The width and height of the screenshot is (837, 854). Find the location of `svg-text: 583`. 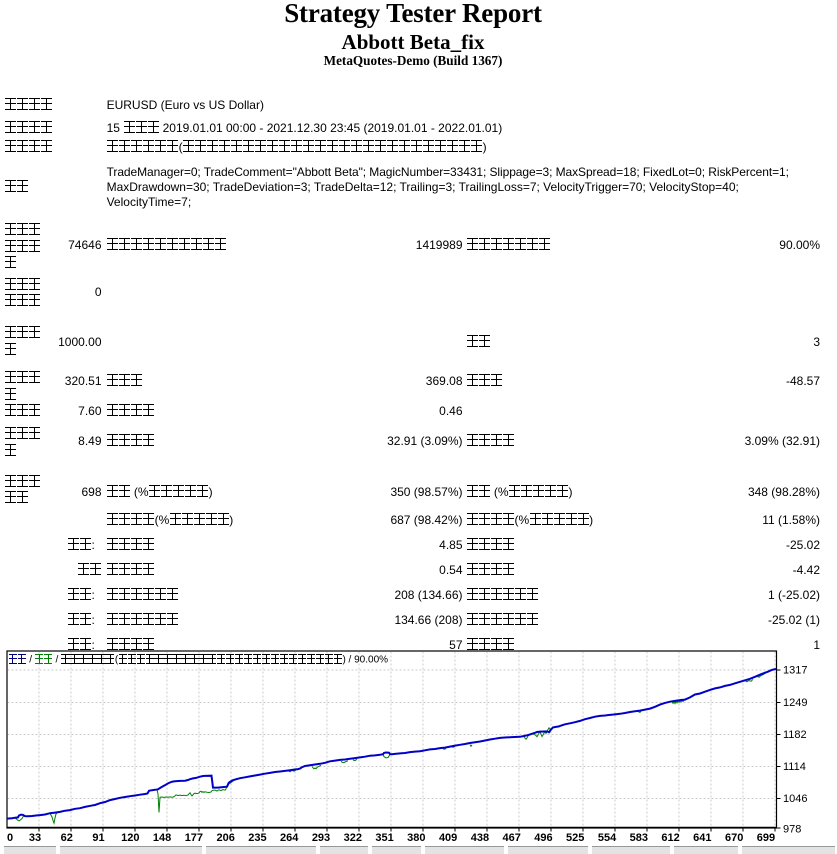

svg-text: 583 is located at coordinates (639, 838).